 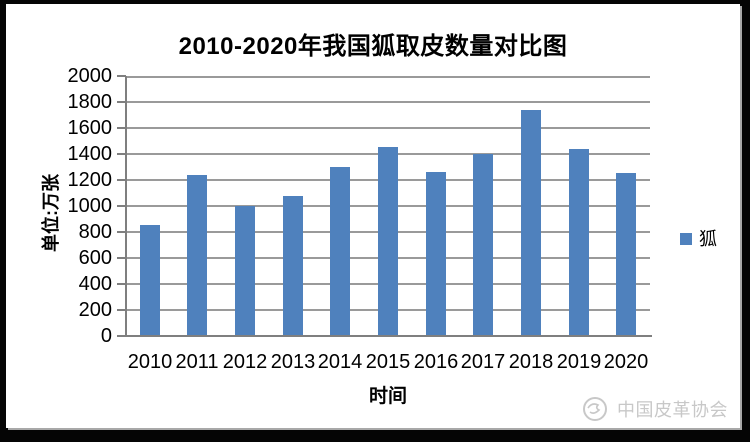 What do you see at coordinates (95, 284) in the screenshot?
I see `y-tick-label-400: 400` at bounding box center [95, 284].